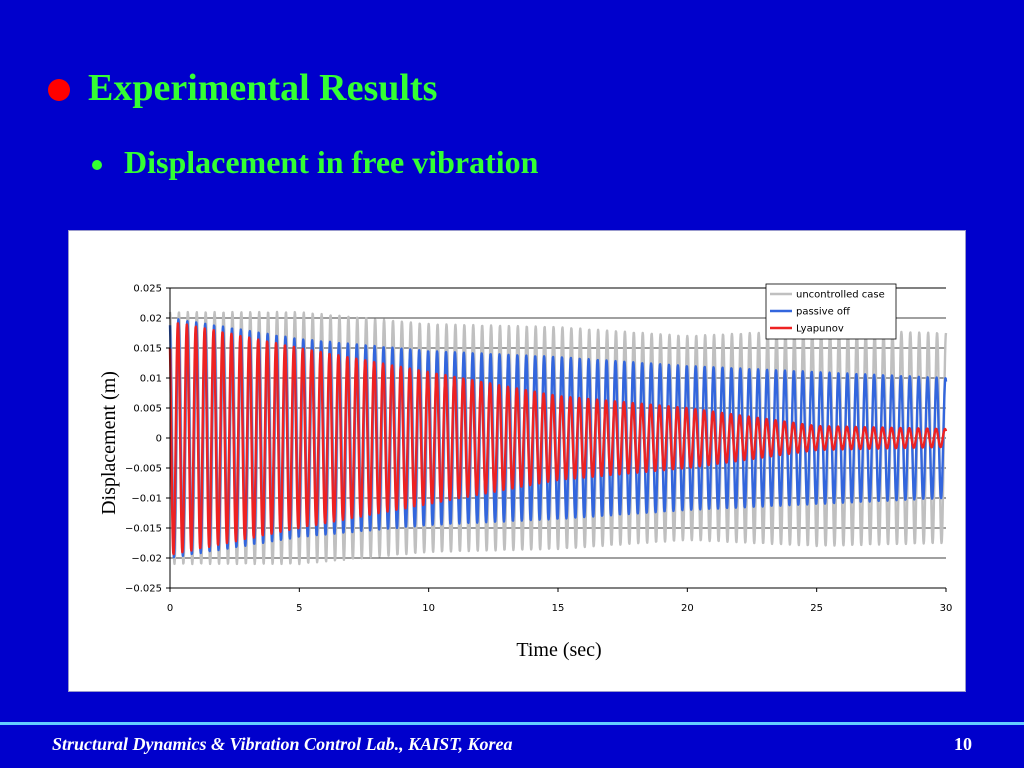 The width and height of the screenshot is (1024, 768). Describe the element at coordinates (97, 164) in the screenshot. I see `subtitle-bullet-icon` at that location.